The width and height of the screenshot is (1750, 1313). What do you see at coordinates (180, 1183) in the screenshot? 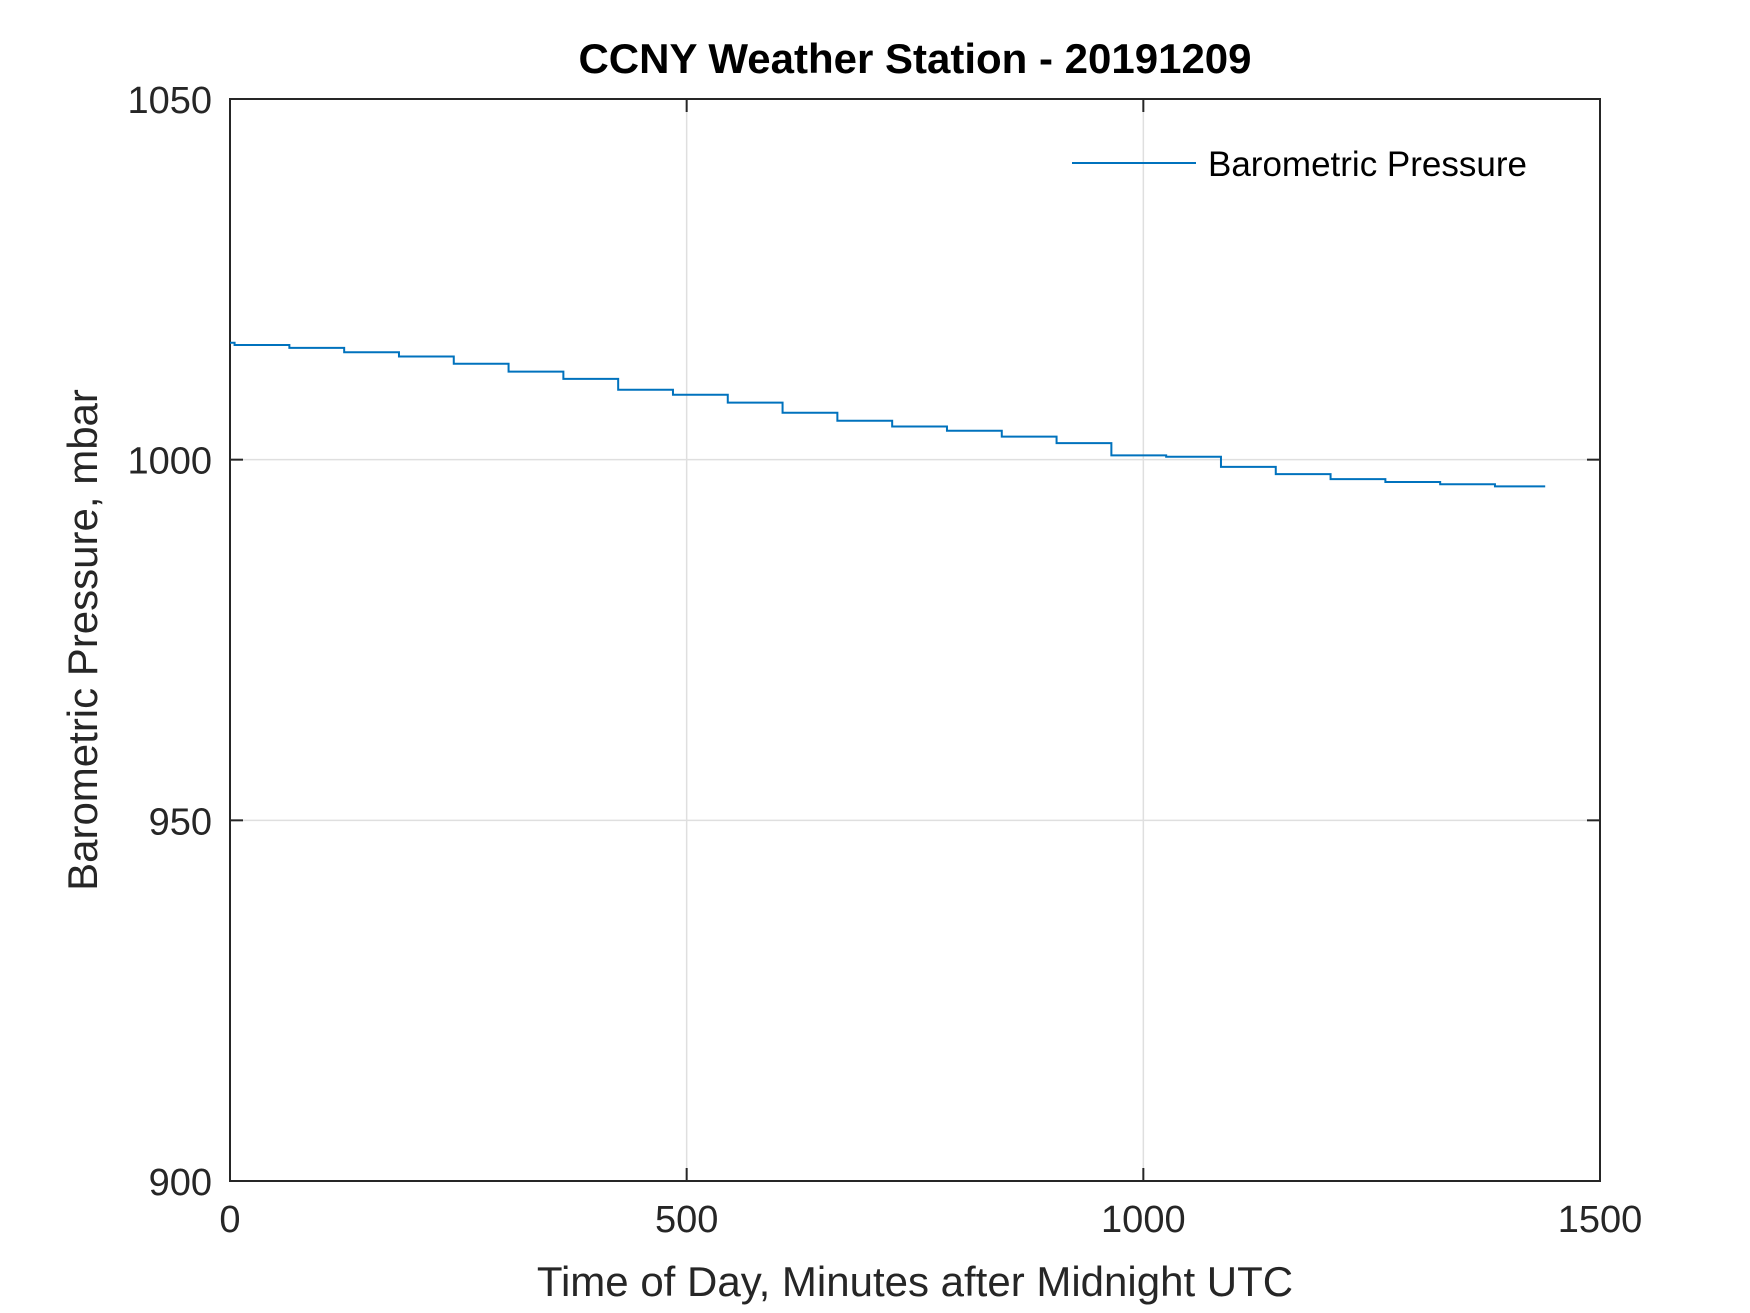
I see `y-tick-label-900: 900` at bounding box center [180, 1183].